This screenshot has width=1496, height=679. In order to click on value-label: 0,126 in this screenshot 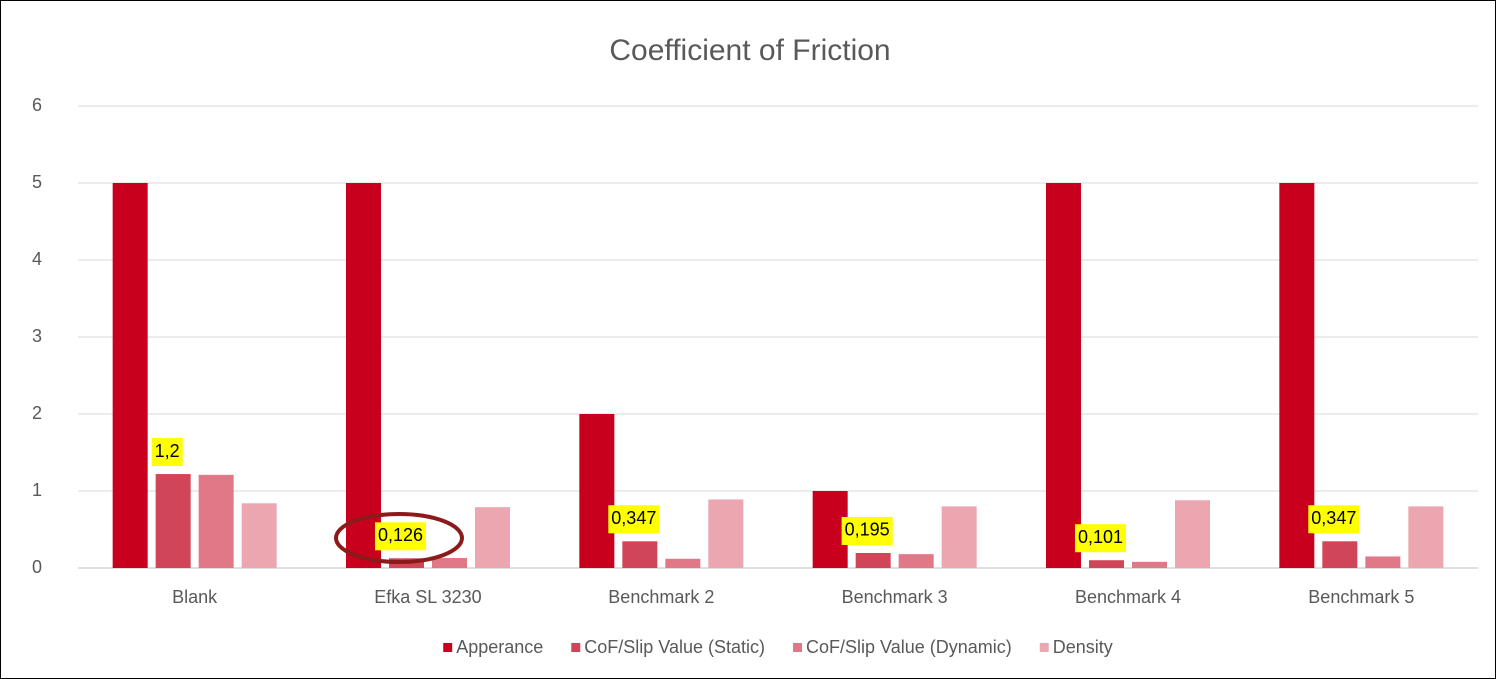, I will do `click(400, 535)`.